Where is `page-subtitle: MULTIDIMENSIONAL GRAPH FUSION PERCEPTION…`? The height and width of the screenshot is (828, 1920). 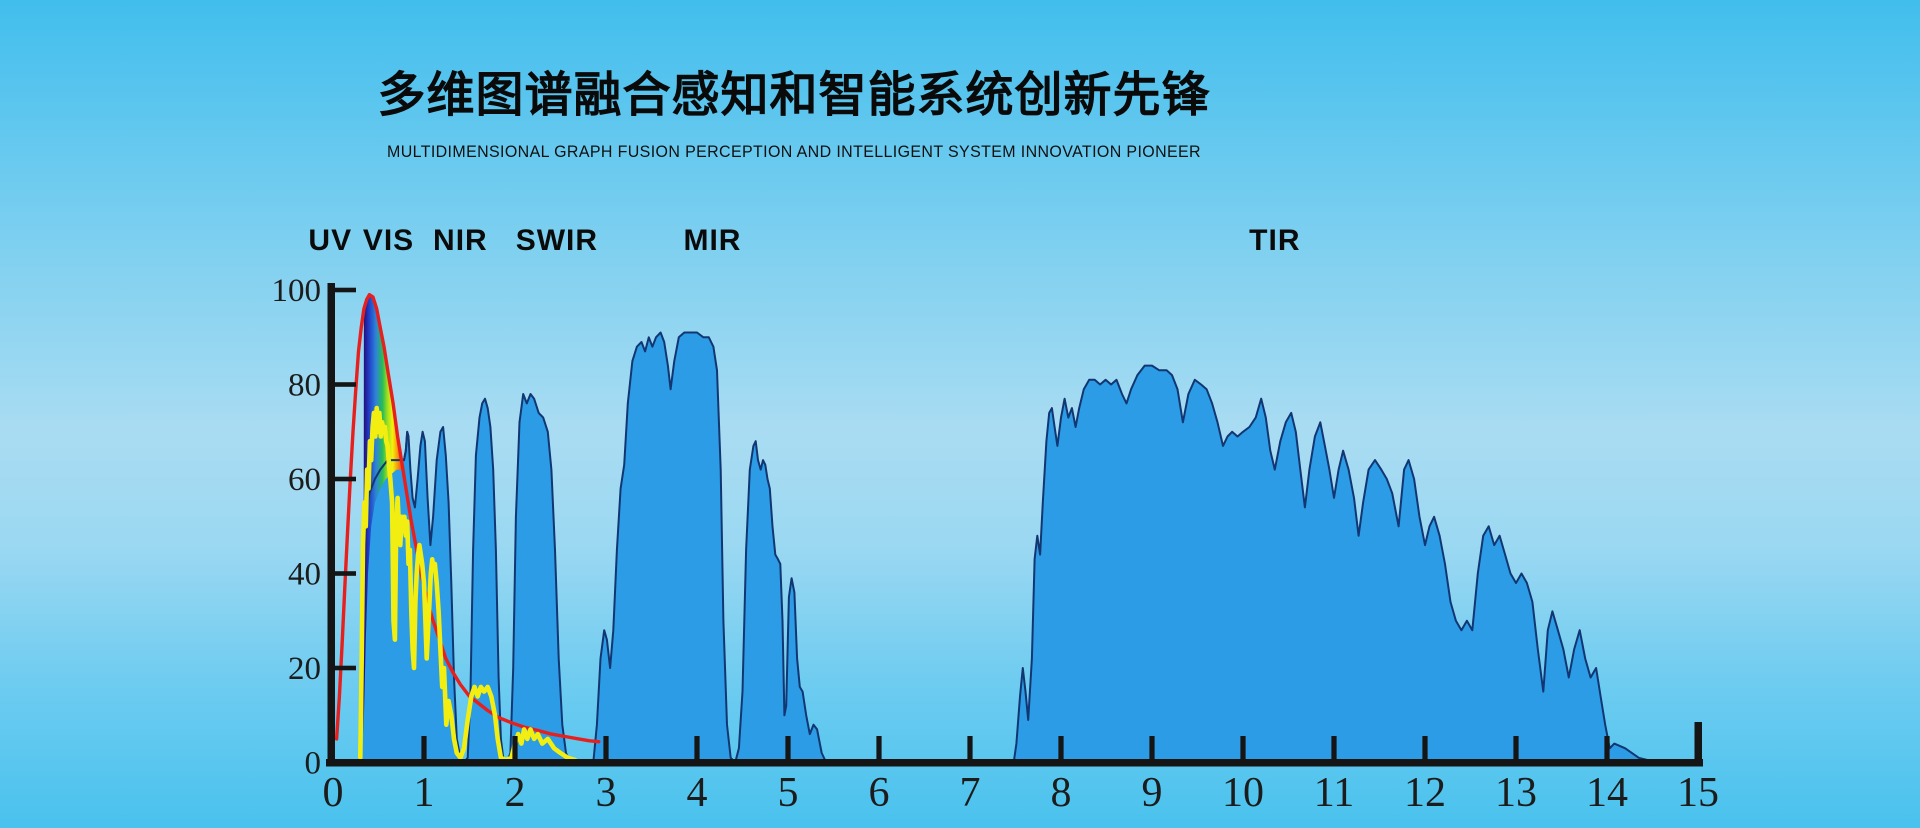
page-subtitle: MULTIDIMENSIONAL GRAPH FUSION PERCEPTION… is located at coordinates (794, 151).